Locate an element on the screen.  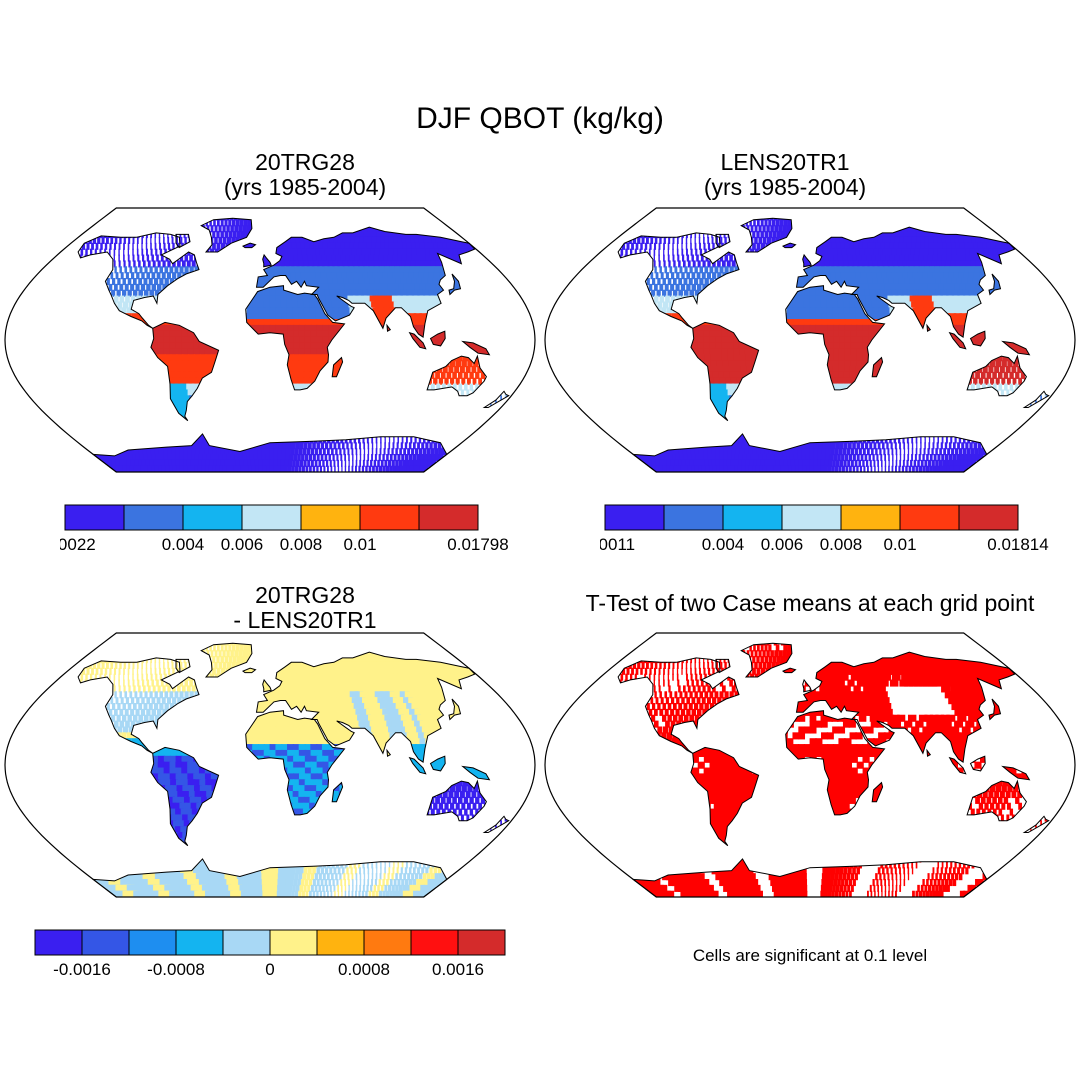
panel3-title-line2: - LENS20TR1 is located at coordinates (305, 620).